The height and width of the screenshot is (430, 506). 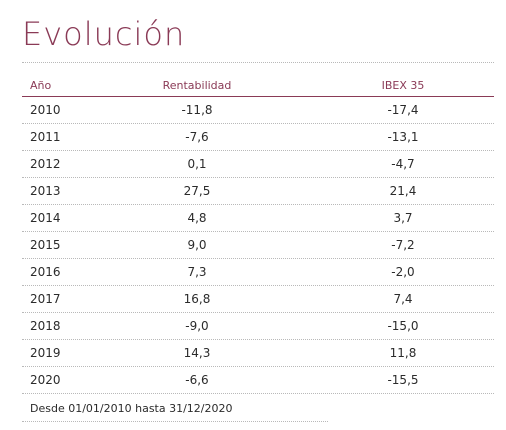 What do you see at coordinates (258, 191) in the screenshot?
I see `table-row: 2013 27,5 21,4` at bounding box center [258, 191].